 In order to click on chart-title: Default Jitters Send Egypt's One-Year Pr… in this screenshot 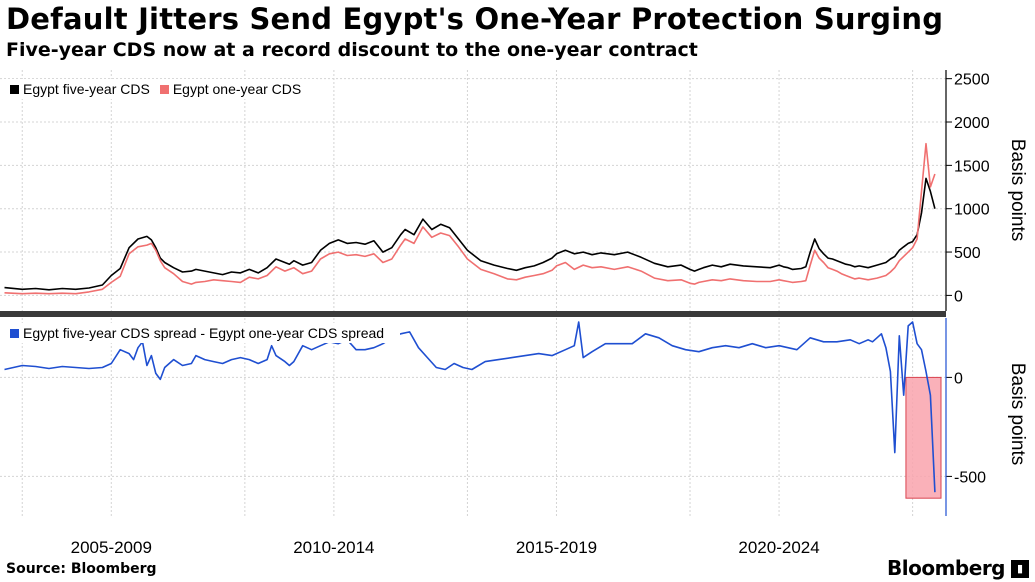, I will do `click(475, 19)`.